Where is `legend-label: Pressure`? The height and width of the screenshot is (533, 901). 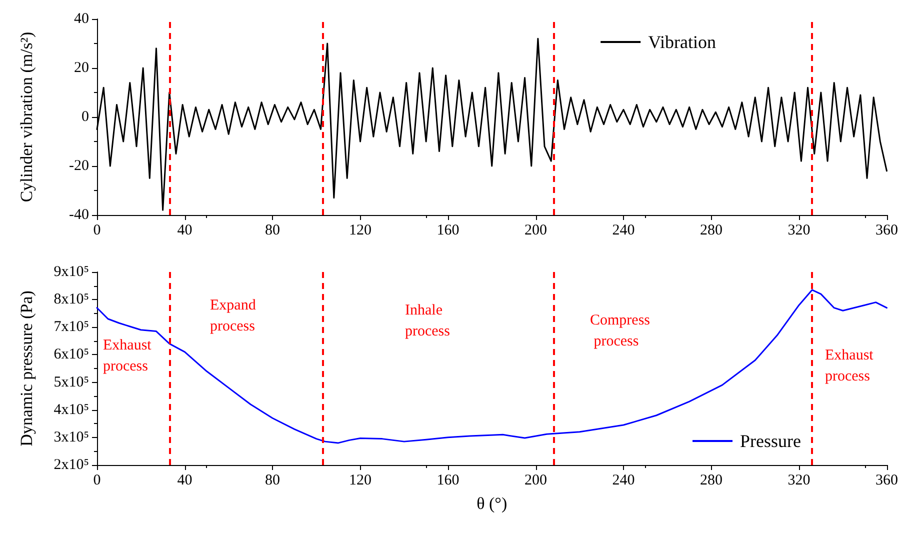 legend-label: Pressure is located at coordinates (771, 441).